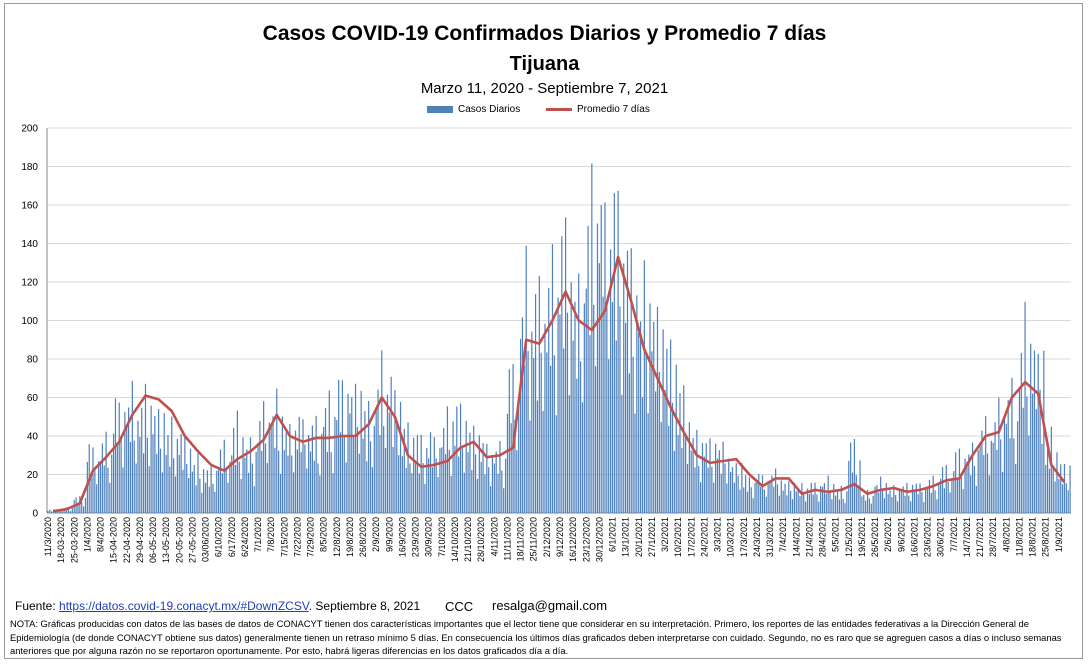 This screenshot has width=1089, height=664. Describe the element at coordinates (993, 537) in the screenshot. I see `x-tick-label: 28/7/2021` at that location.